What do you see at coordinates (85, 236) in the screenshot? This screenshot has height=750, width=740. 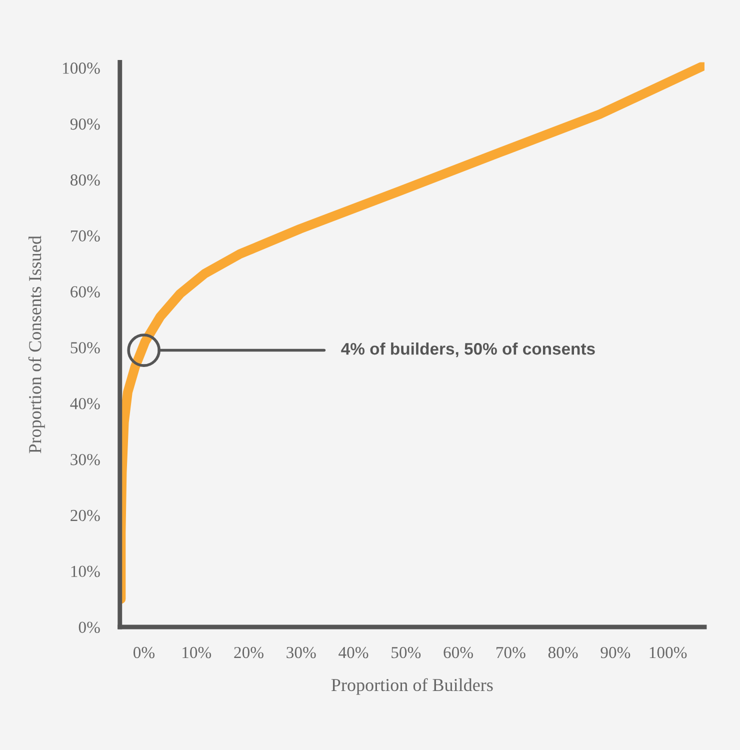 I see `y-tick-label: 70%` at bounding box center [85, 236].